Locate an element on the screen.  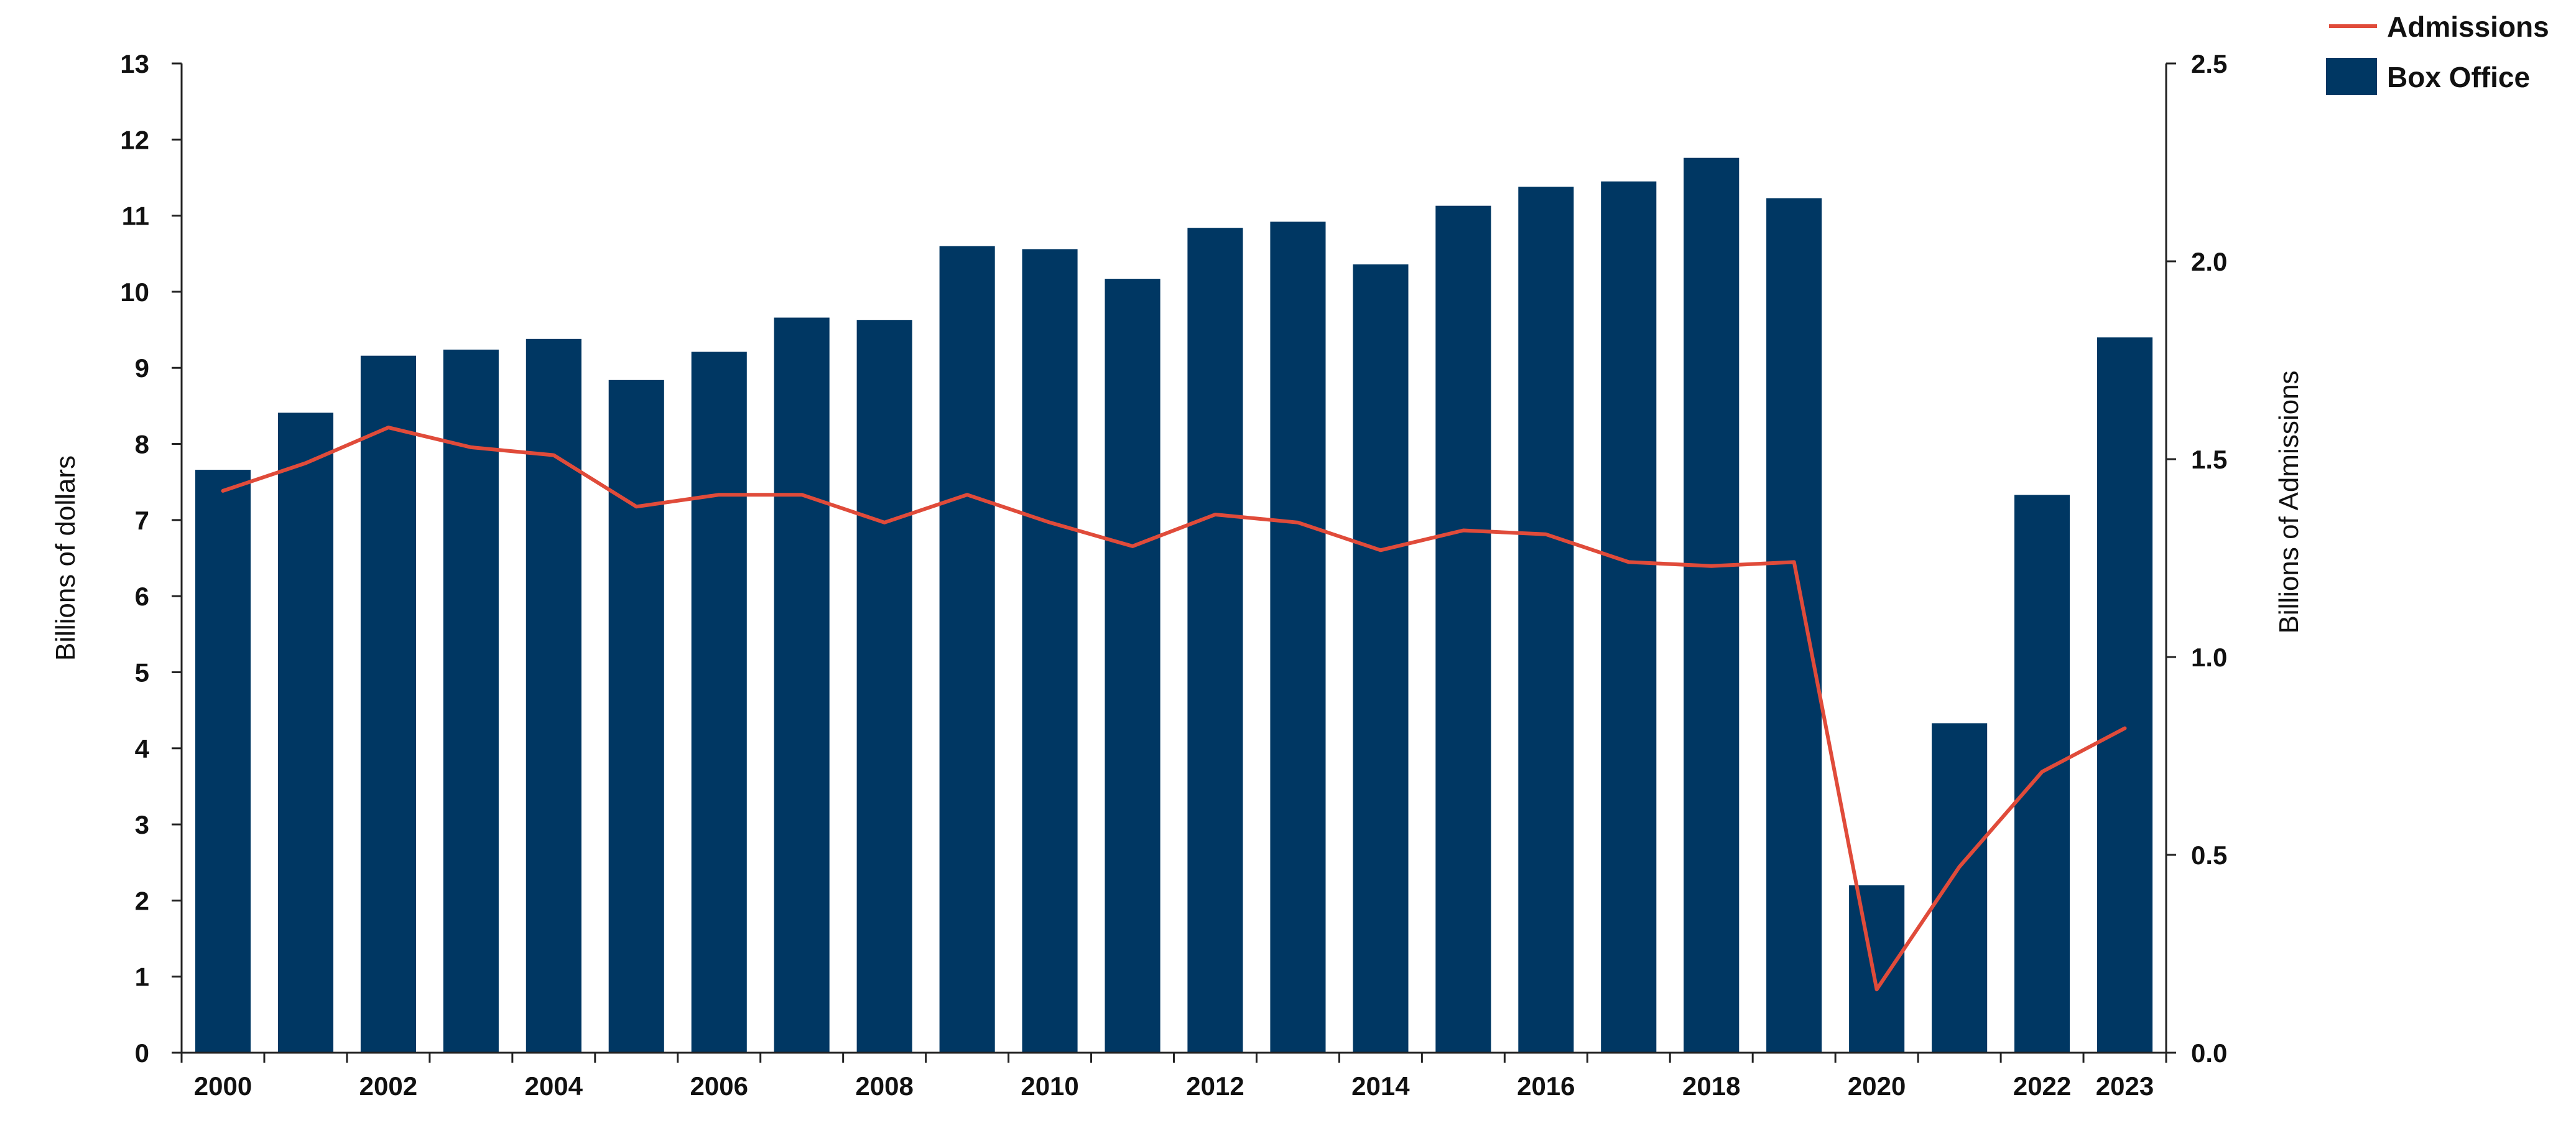
left-tick-label: 0 is located at coordinates (142, 1053).